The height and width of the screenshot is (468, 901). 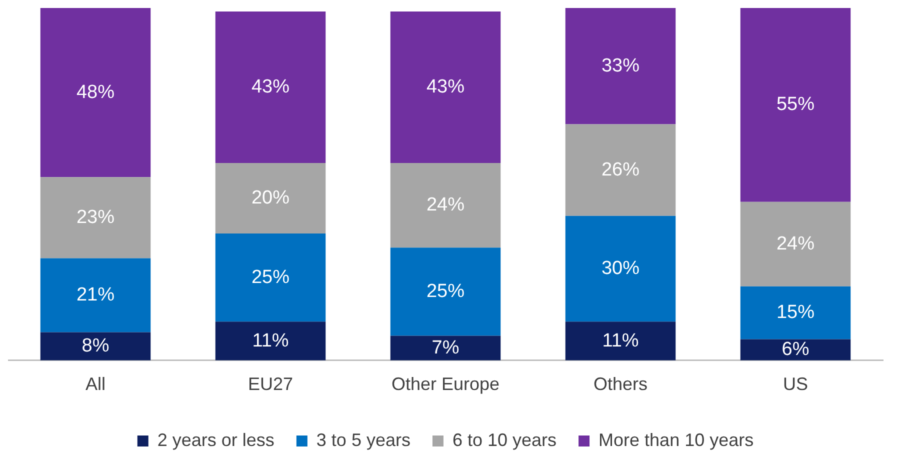 I want to click on legend-label: More than 10 years, so click(x=676, y=440).